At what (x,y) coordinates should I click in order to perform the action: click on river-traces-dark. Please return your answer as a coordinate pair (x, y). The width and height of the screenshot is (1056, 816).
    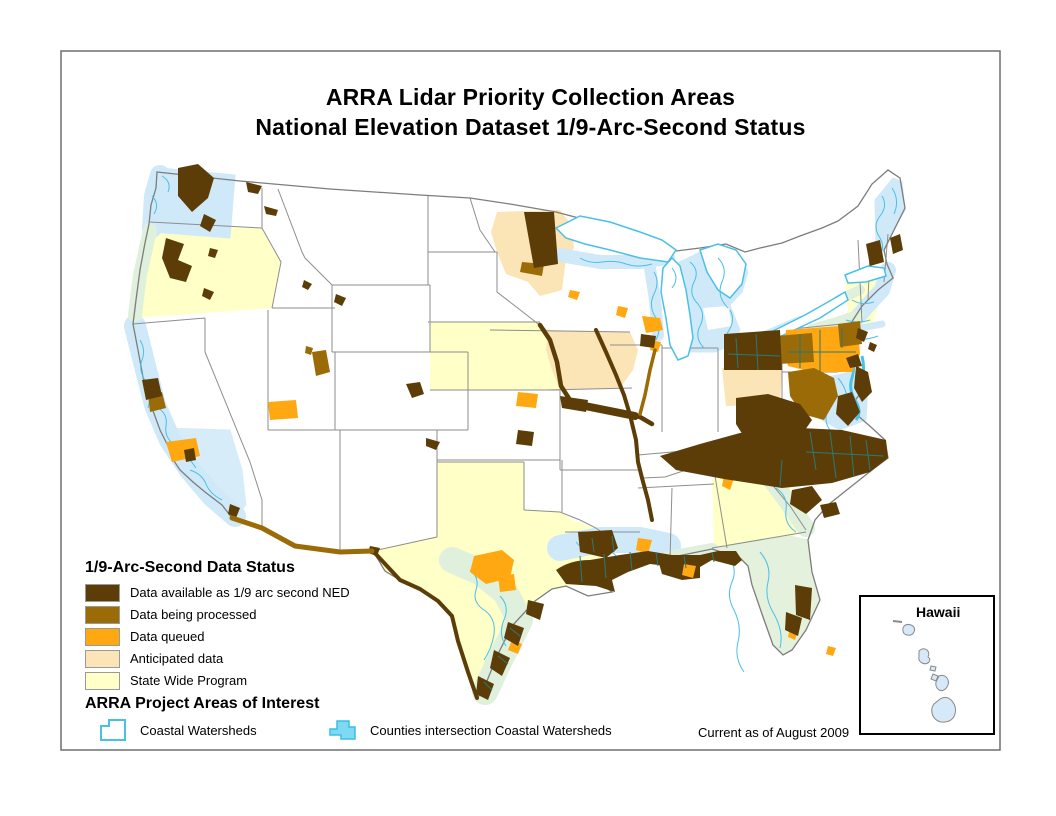
    Looking at the image, I should click on (513, 511).